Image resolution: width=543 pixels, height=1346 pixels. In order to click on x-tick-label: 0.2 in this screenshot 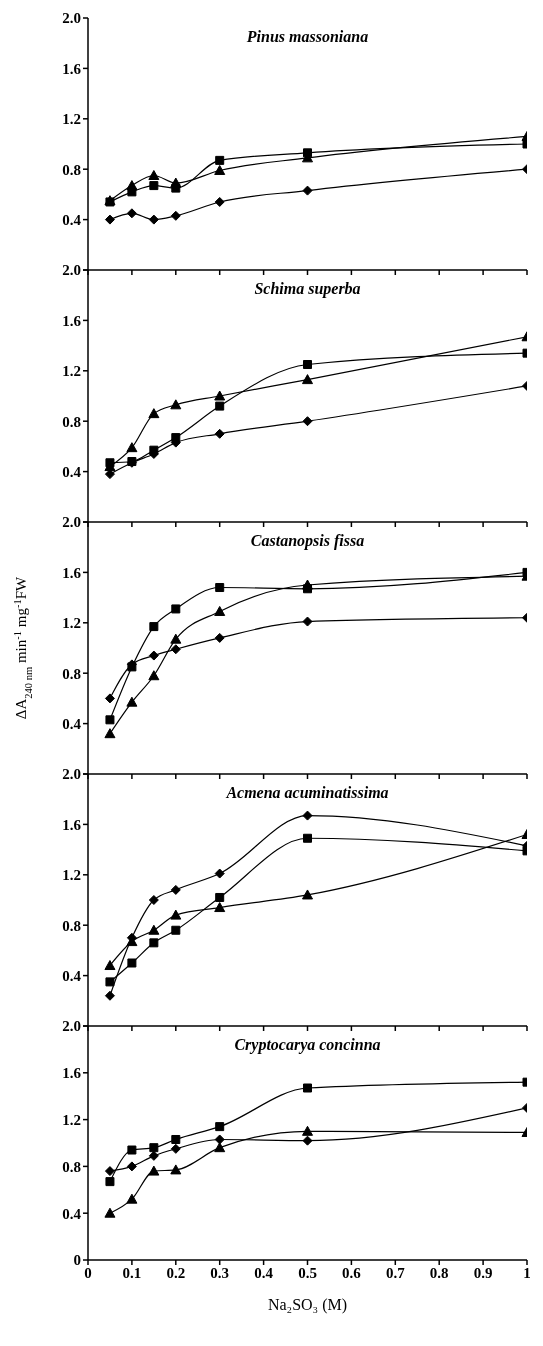, I will do `click(176, 1272)`.